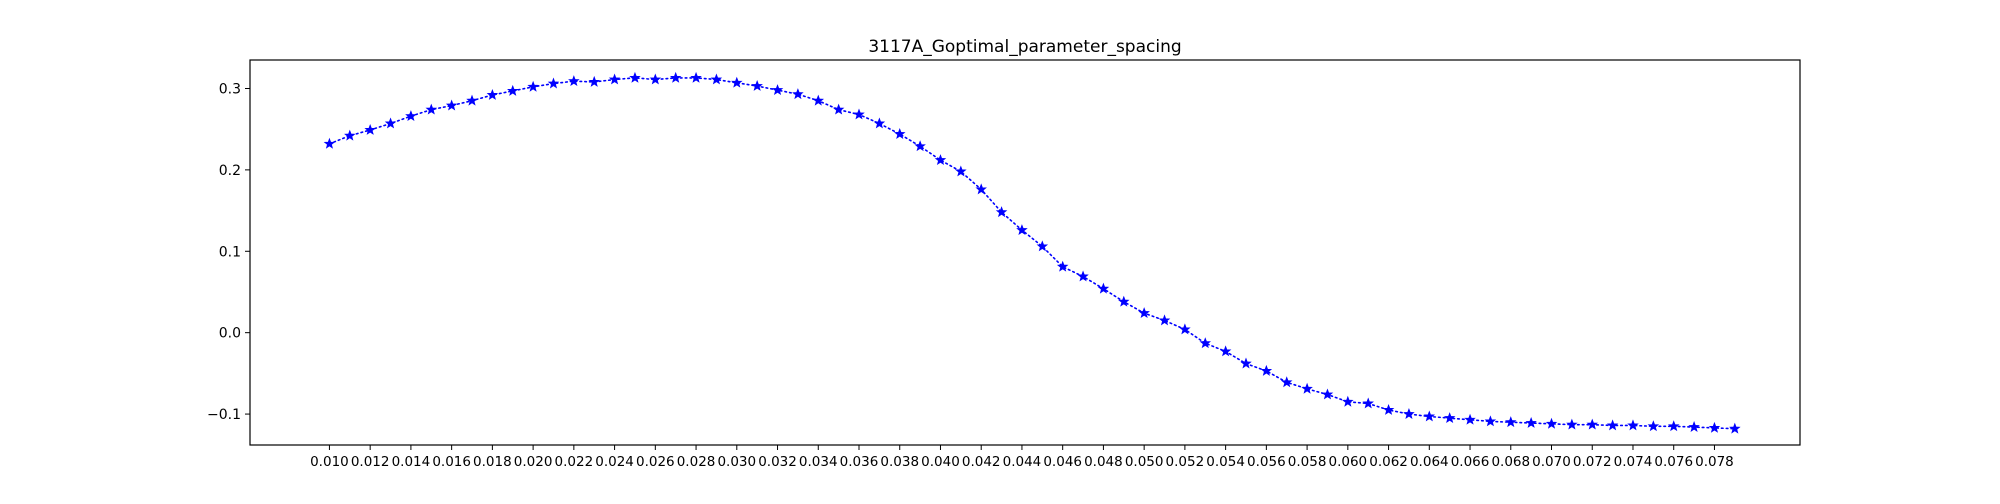  Describe the element at coordinates (451, 462) in the screenshot. I see `x-tick-label: 0.016` at that location.